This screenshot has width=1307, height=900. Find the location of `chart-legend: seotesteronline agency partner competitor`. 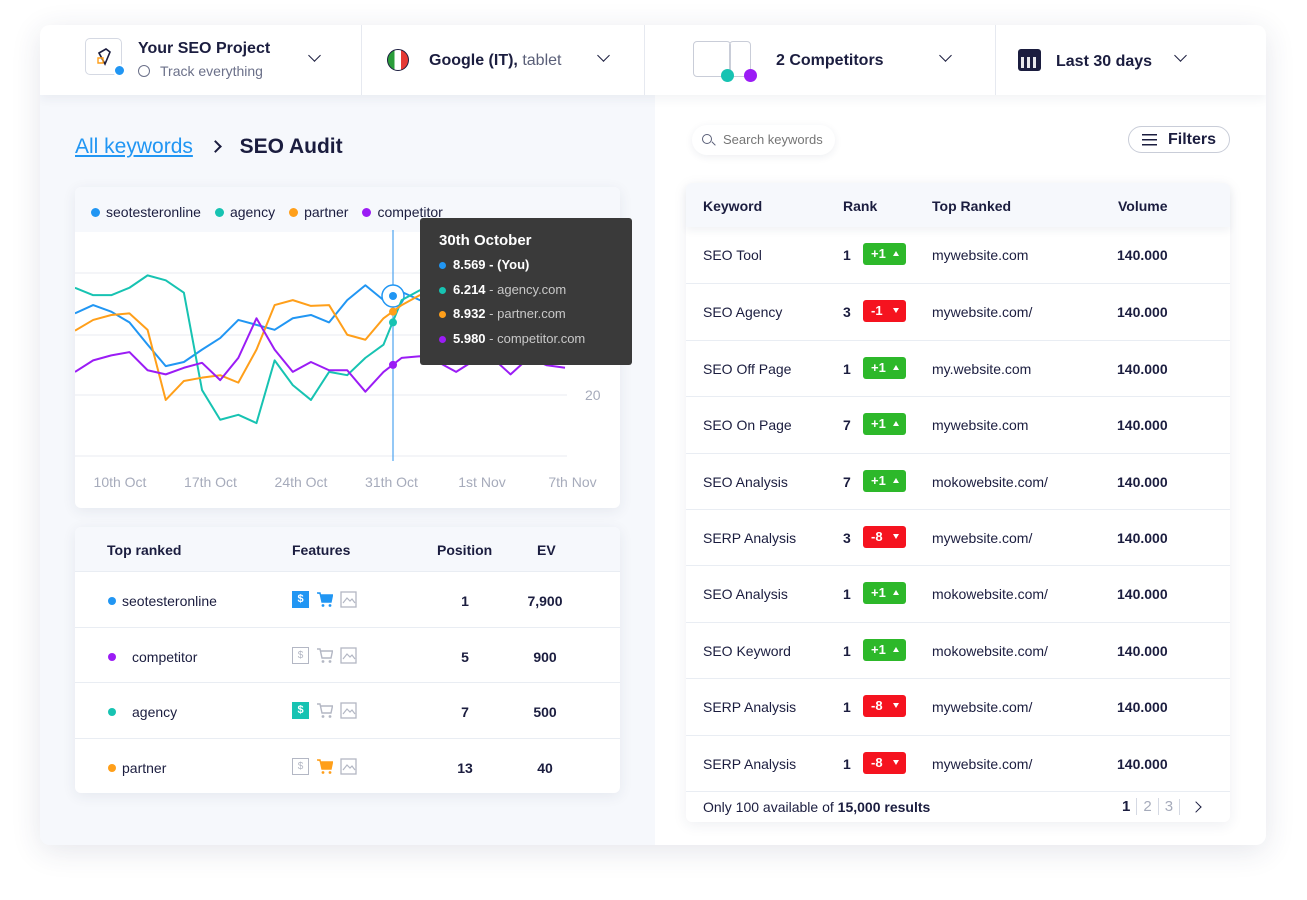

chart-legend: seotesteronline agency partner competitor is located at coordinates (347, 209).